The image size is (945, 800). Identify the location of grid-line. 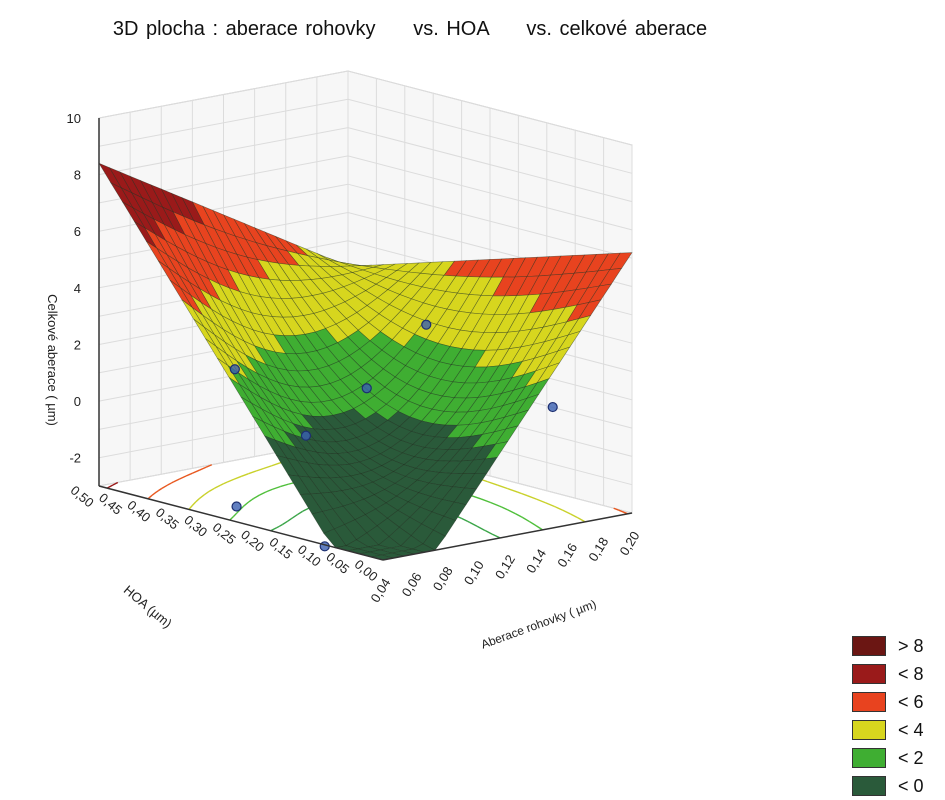
(365, 193).